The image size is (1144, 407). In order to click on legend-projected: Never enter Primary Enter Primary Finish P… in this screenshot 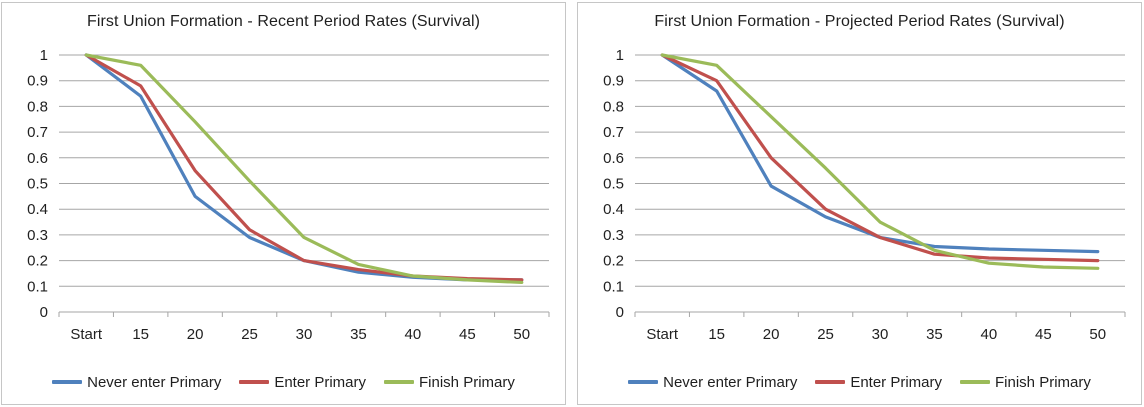, I will do `click(859, 382)`.